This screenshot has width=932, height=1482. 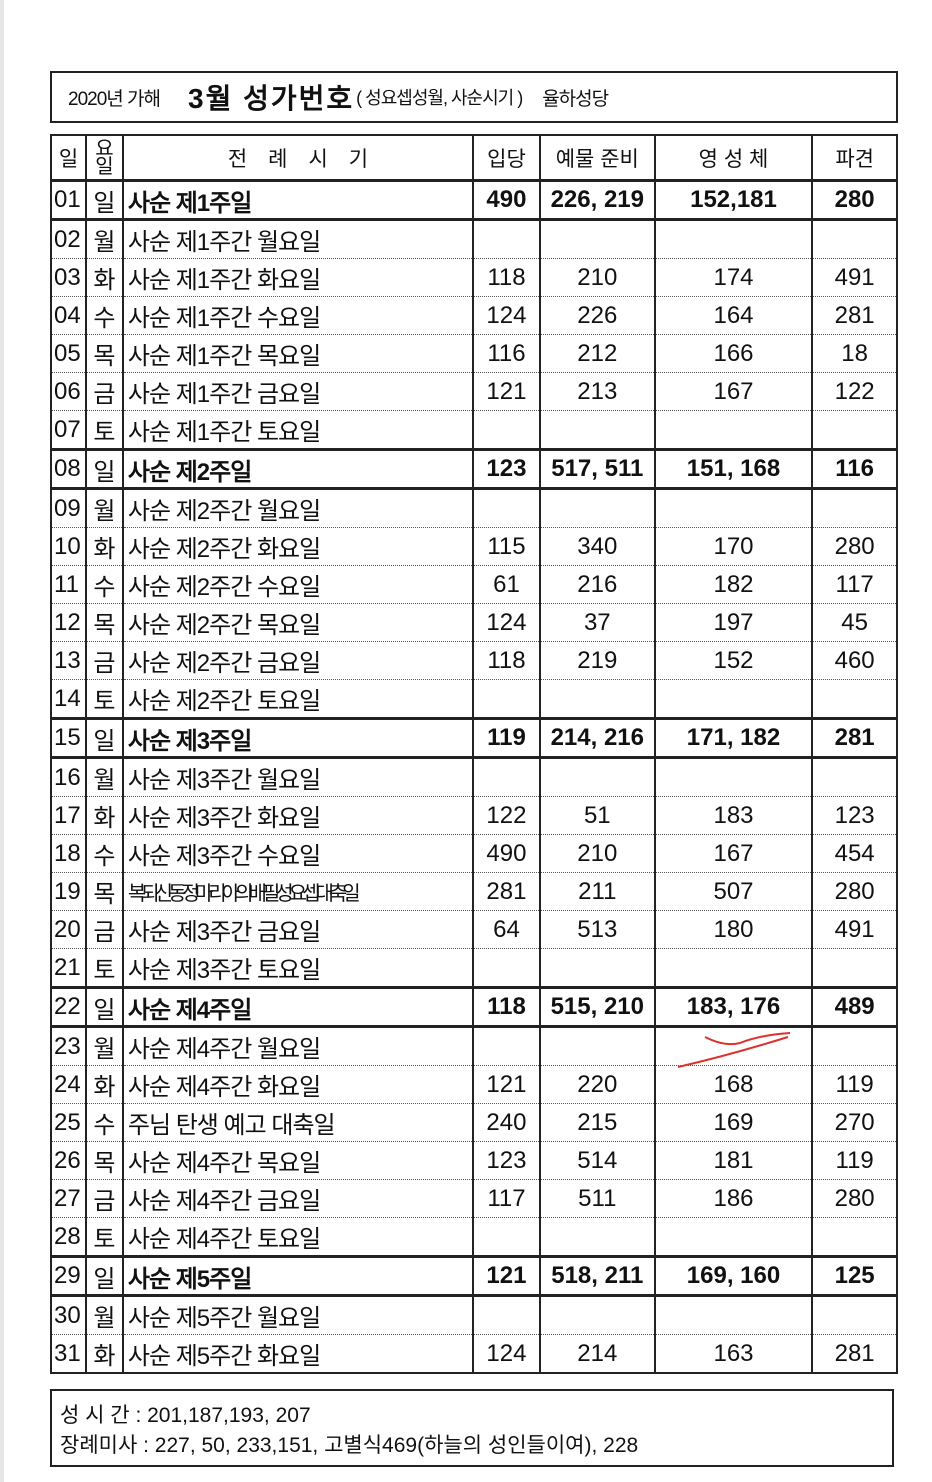 I want to click on offertory-cell: 515, 210, so click(x=597, y=1007).